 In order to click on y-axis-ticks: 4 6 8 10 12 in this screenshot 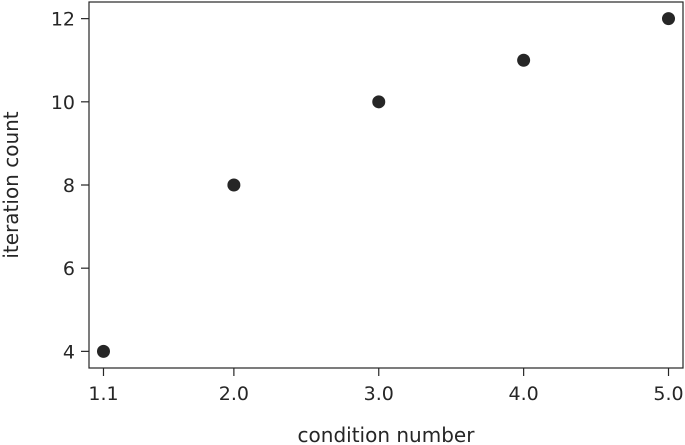, I will do `click(70, 186)`.